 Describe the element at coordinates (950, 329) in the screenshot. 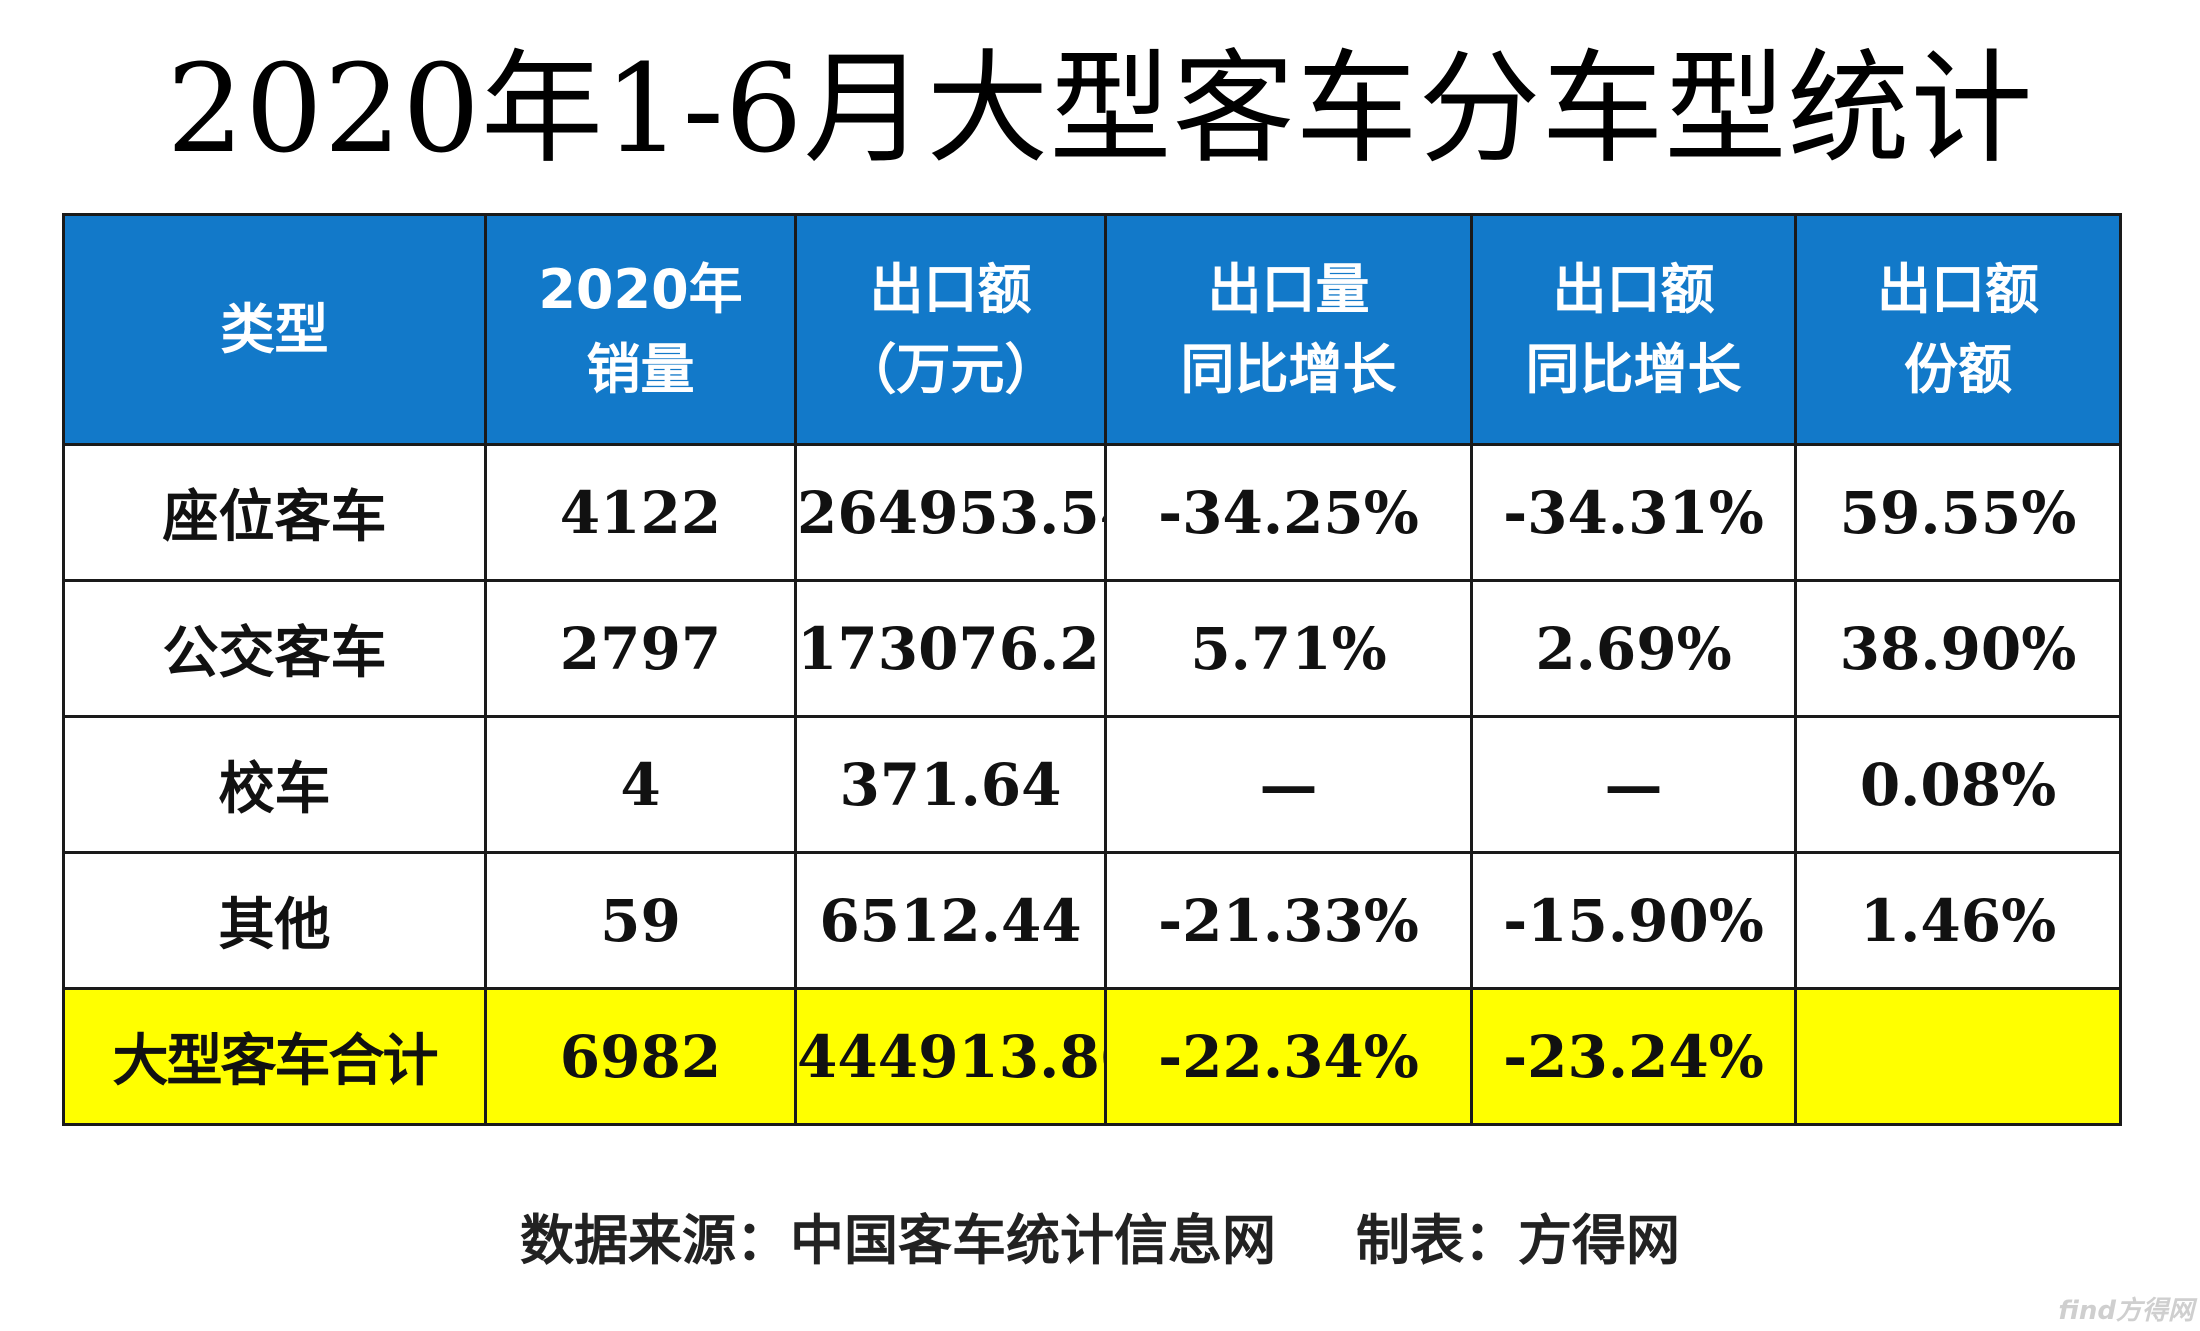

I see `column-header-export-value: 出口额 （万元）` at that location.